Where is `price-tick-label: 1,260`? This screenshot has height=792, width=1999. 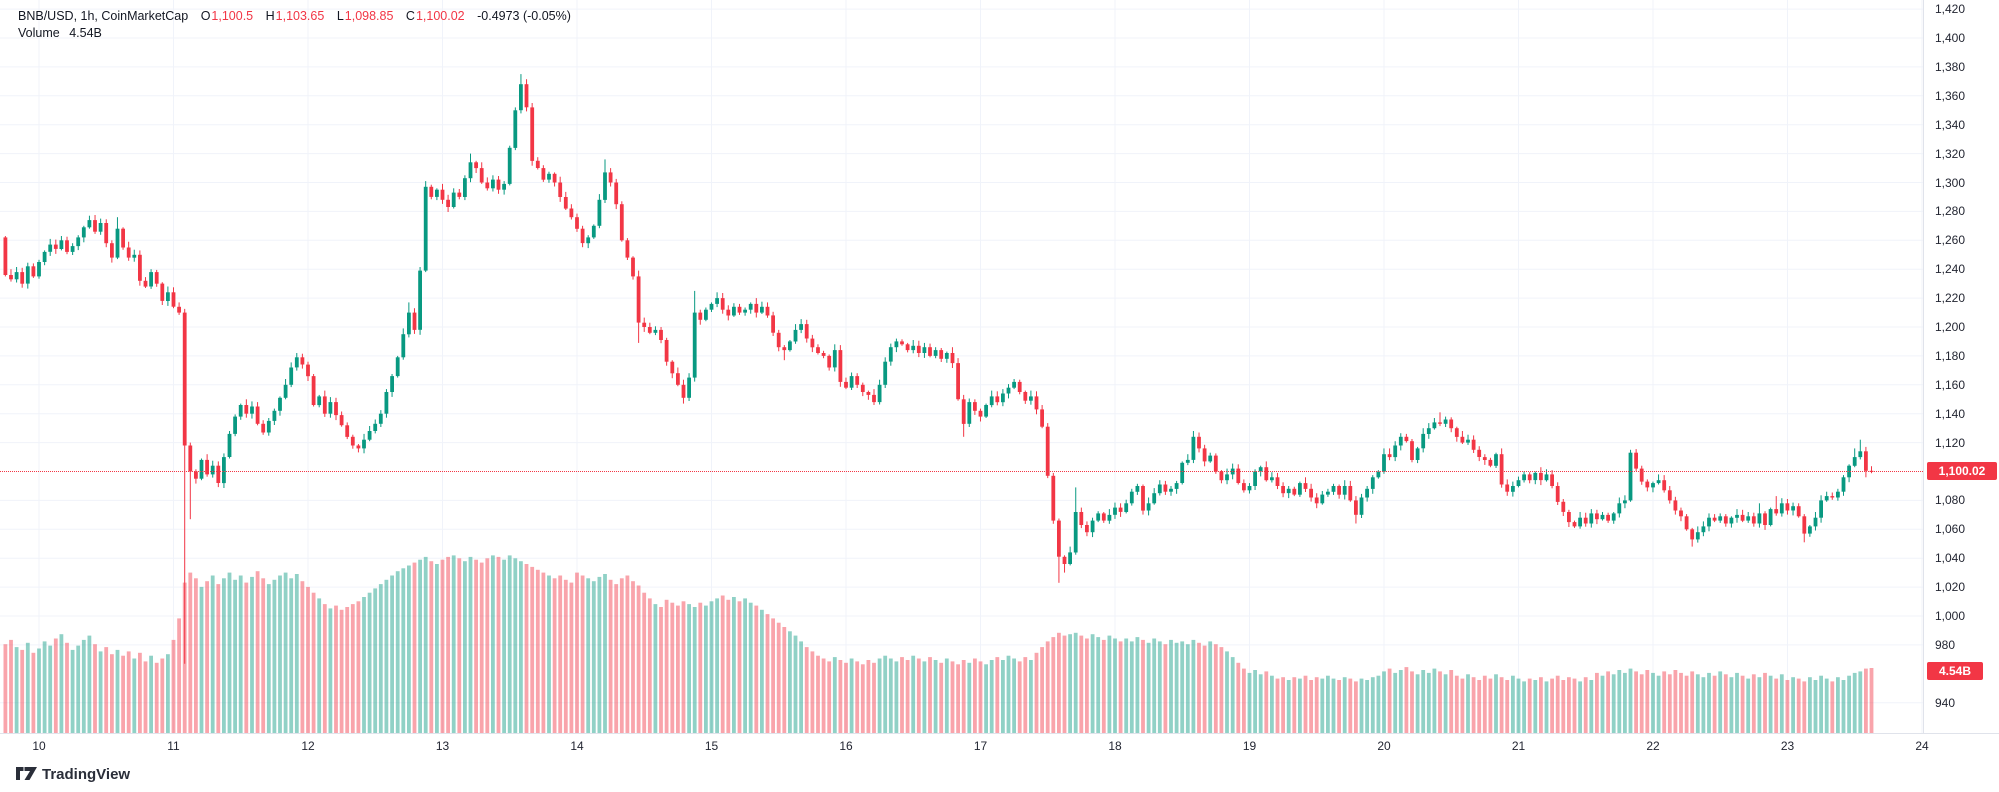 price-tick-label: 1,260 is located at coordinates (1950, 240).